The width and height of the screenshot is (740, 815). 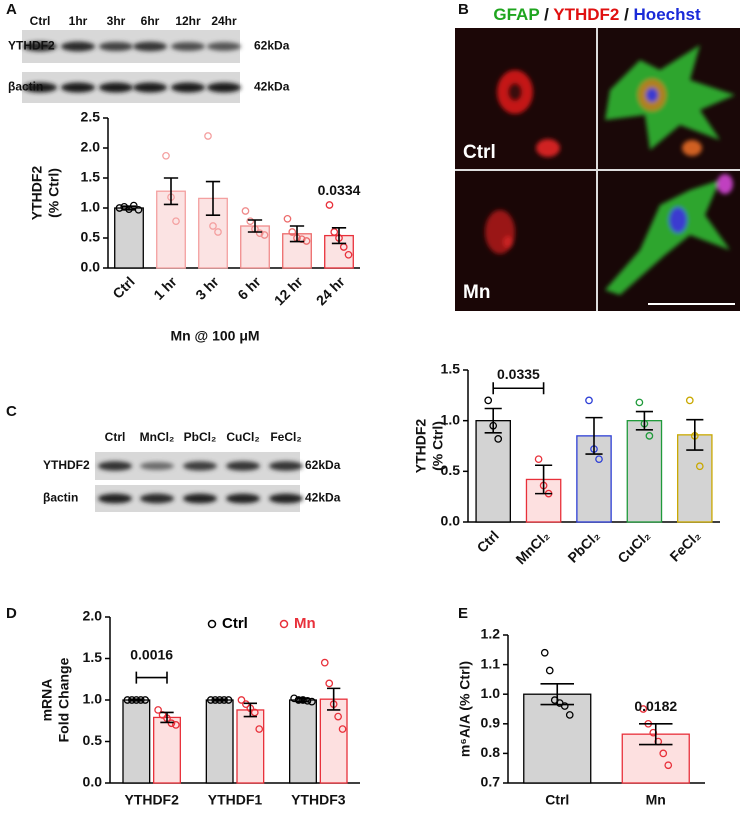 What do you see at coordinates (463, 9) in the screenshot?
I see `panel-label: B` at bounding box center [463, 9].